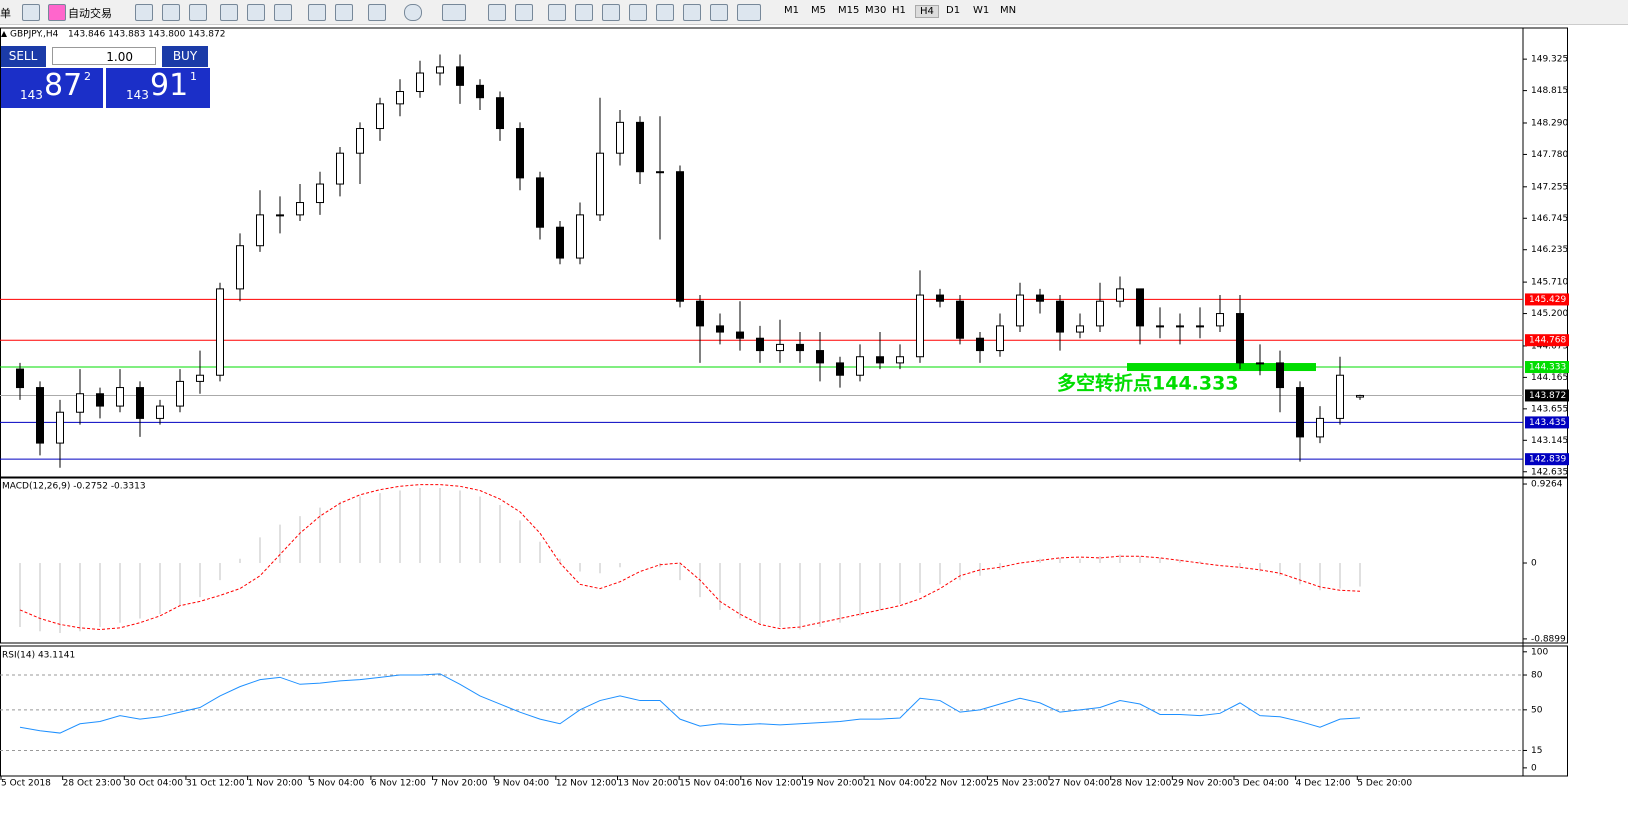 The image size is (1628, 821). I want to click on ask-box: 143 91 1, so click(158, 88).